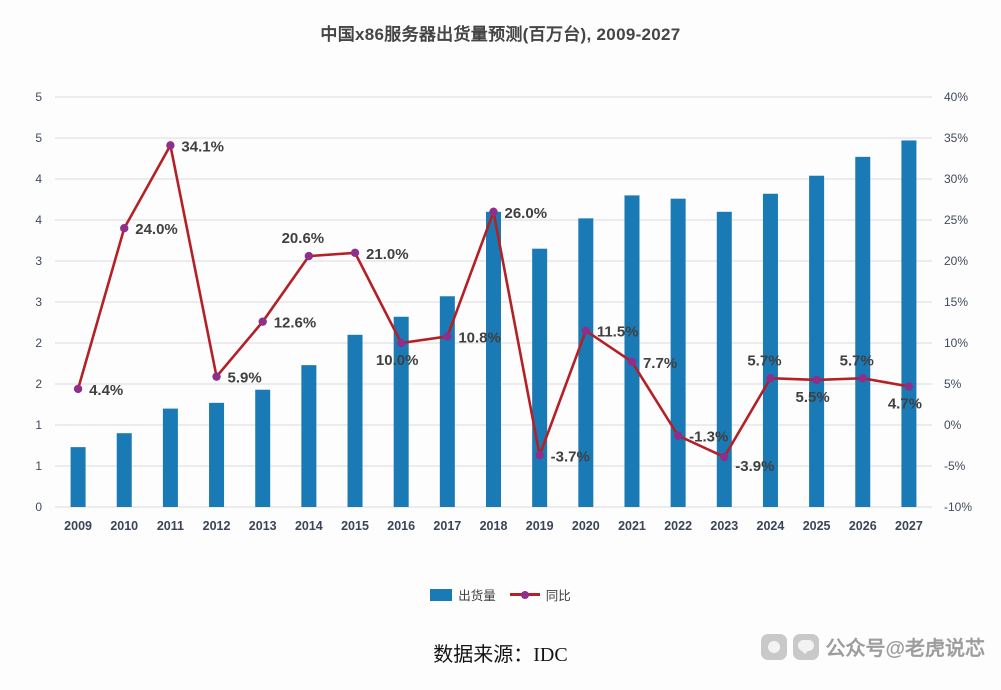 This screenshot has width=1001, height=690. What do you see at coordinates (857, 360) in the screenshot?
I see `yoy-value-label: 5.7%` at bounding box center [857, 360].